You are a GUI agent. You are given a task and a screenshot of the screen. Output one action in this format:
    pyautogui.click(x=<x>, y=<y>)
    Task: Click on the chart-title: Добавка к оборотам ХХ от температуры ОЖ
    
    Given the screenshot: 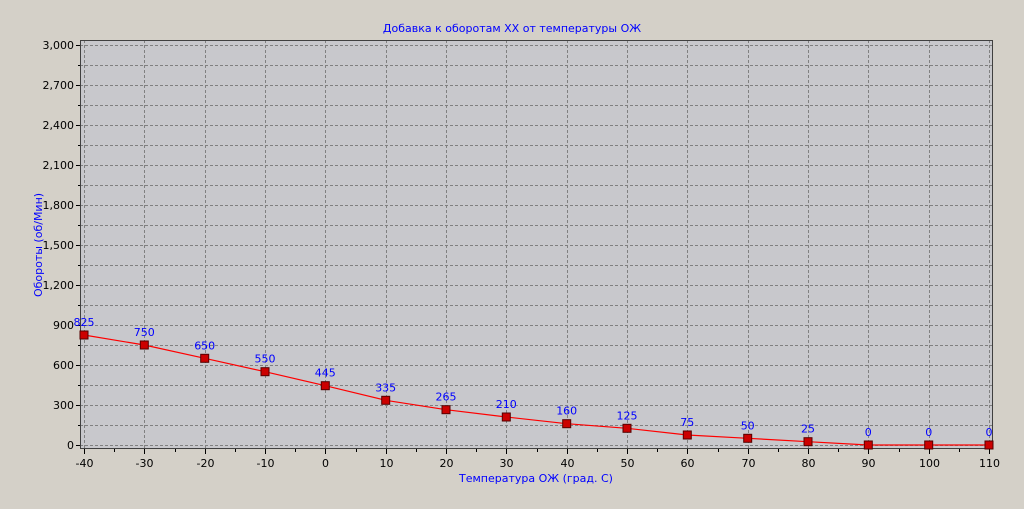 What is the action you would take?
    pyautogui.click(x=512, y=28)
    